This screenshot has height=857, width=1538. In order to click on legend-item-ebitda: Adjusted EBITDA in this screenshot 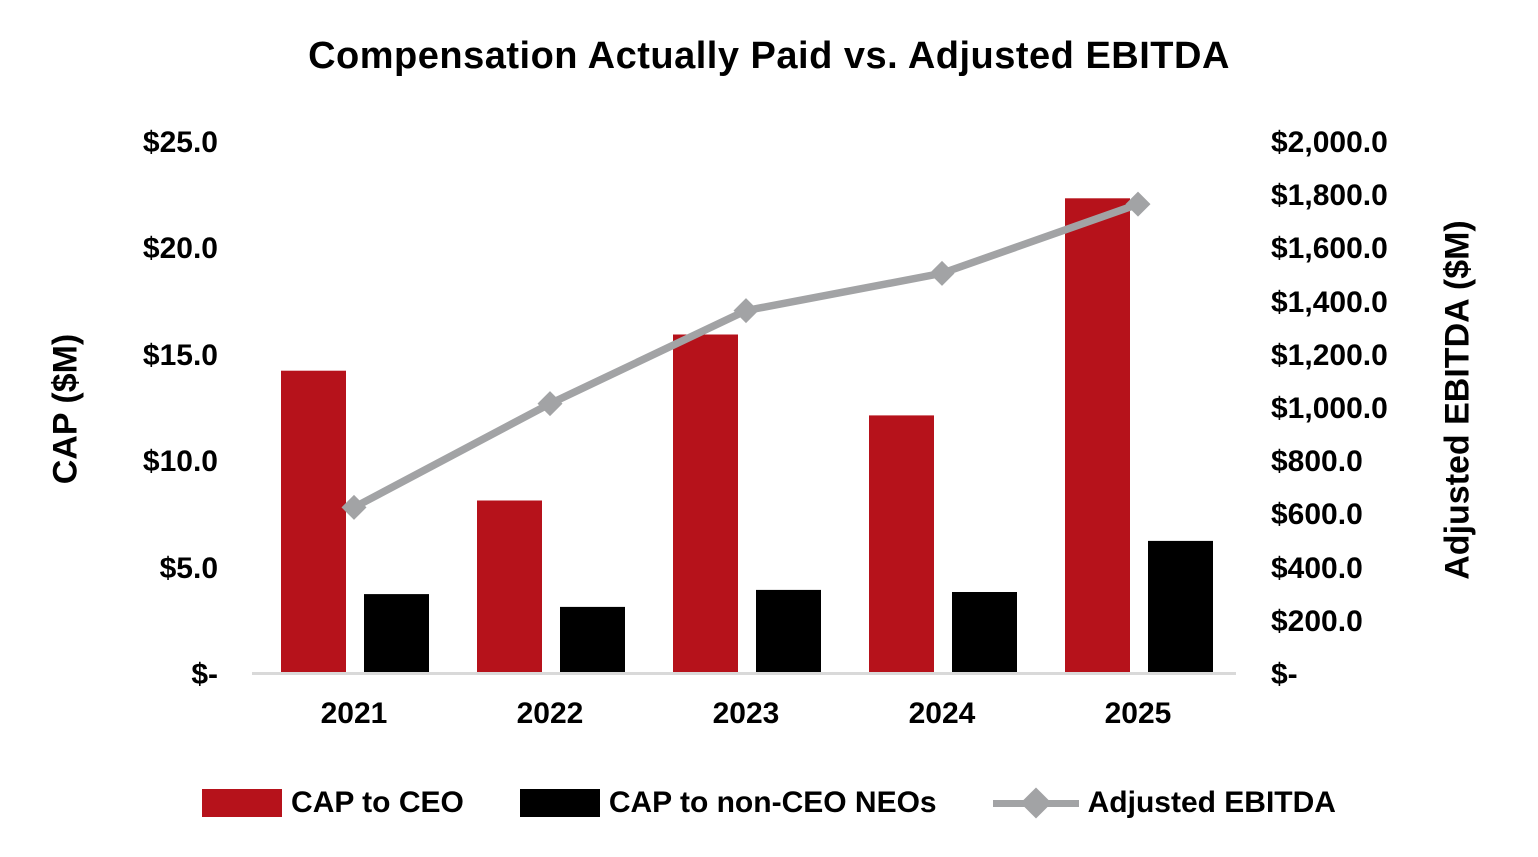, I will do `click(1164, 803)`.